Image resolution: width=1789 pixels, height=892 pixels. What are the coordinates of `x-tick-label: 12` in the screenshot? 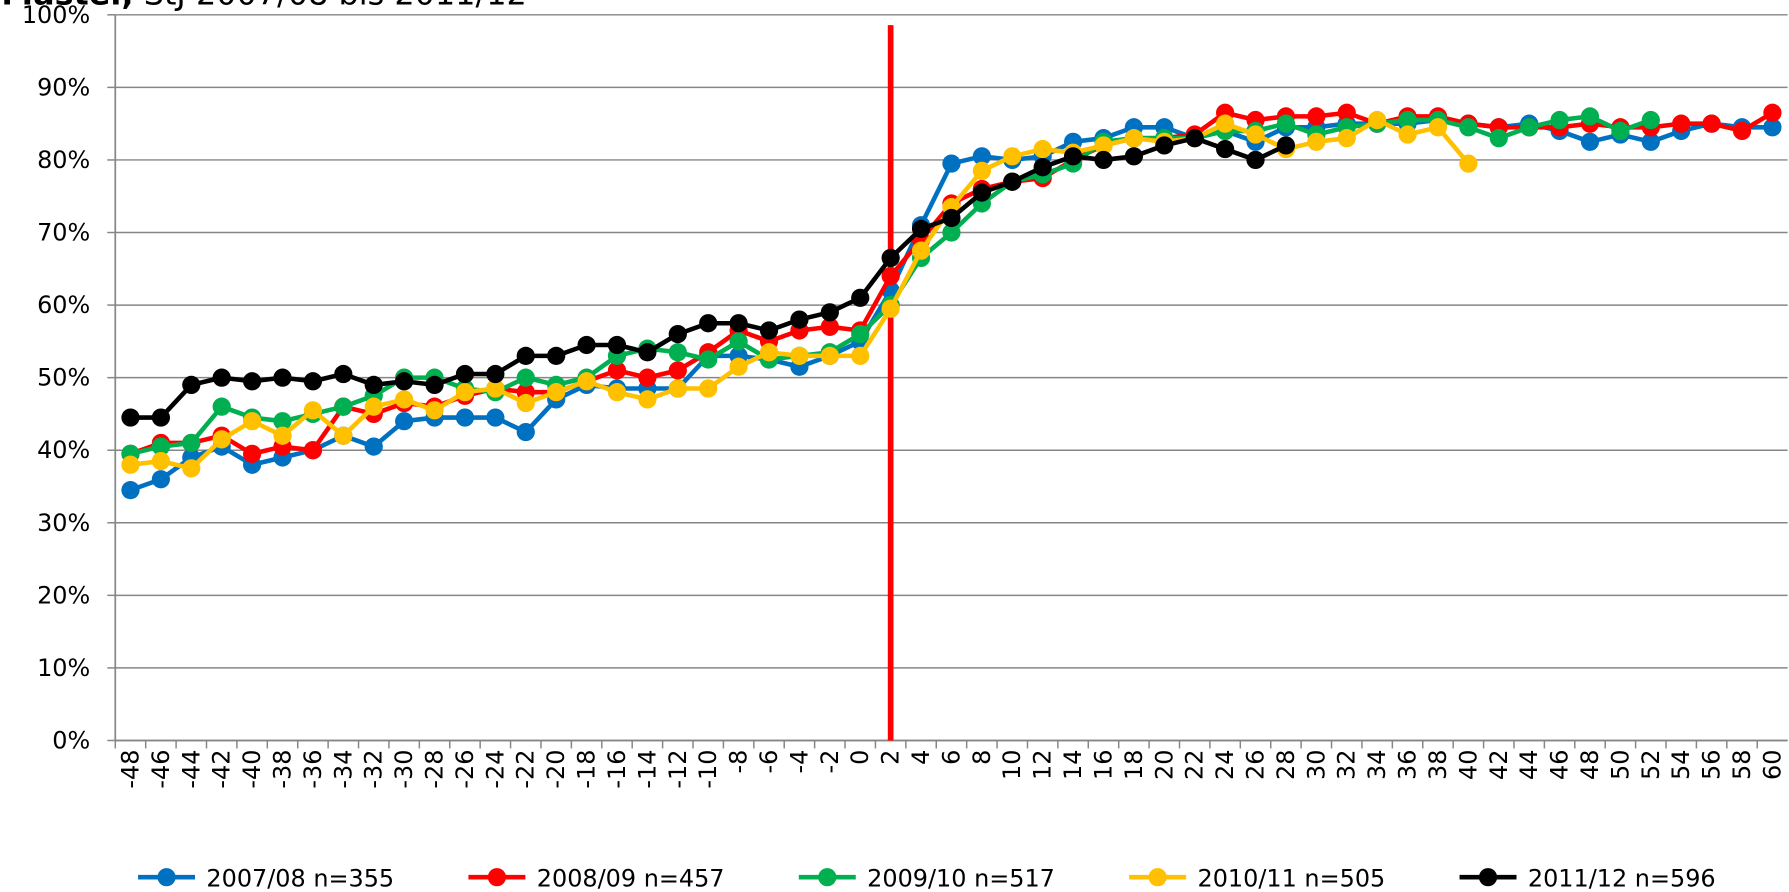 It's located at (1043, 765).